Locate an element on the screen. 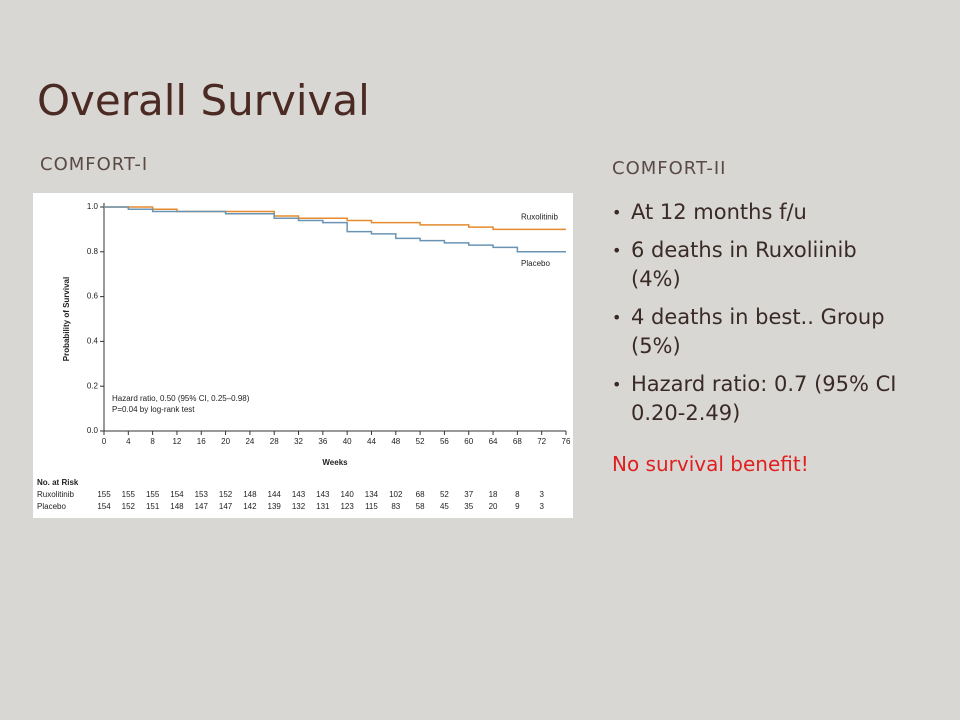 The height and width of the screenshot is (720, 960). bullet: 6 deaths in Ruxoliinib (4%) is located at coordinates (762, 265).